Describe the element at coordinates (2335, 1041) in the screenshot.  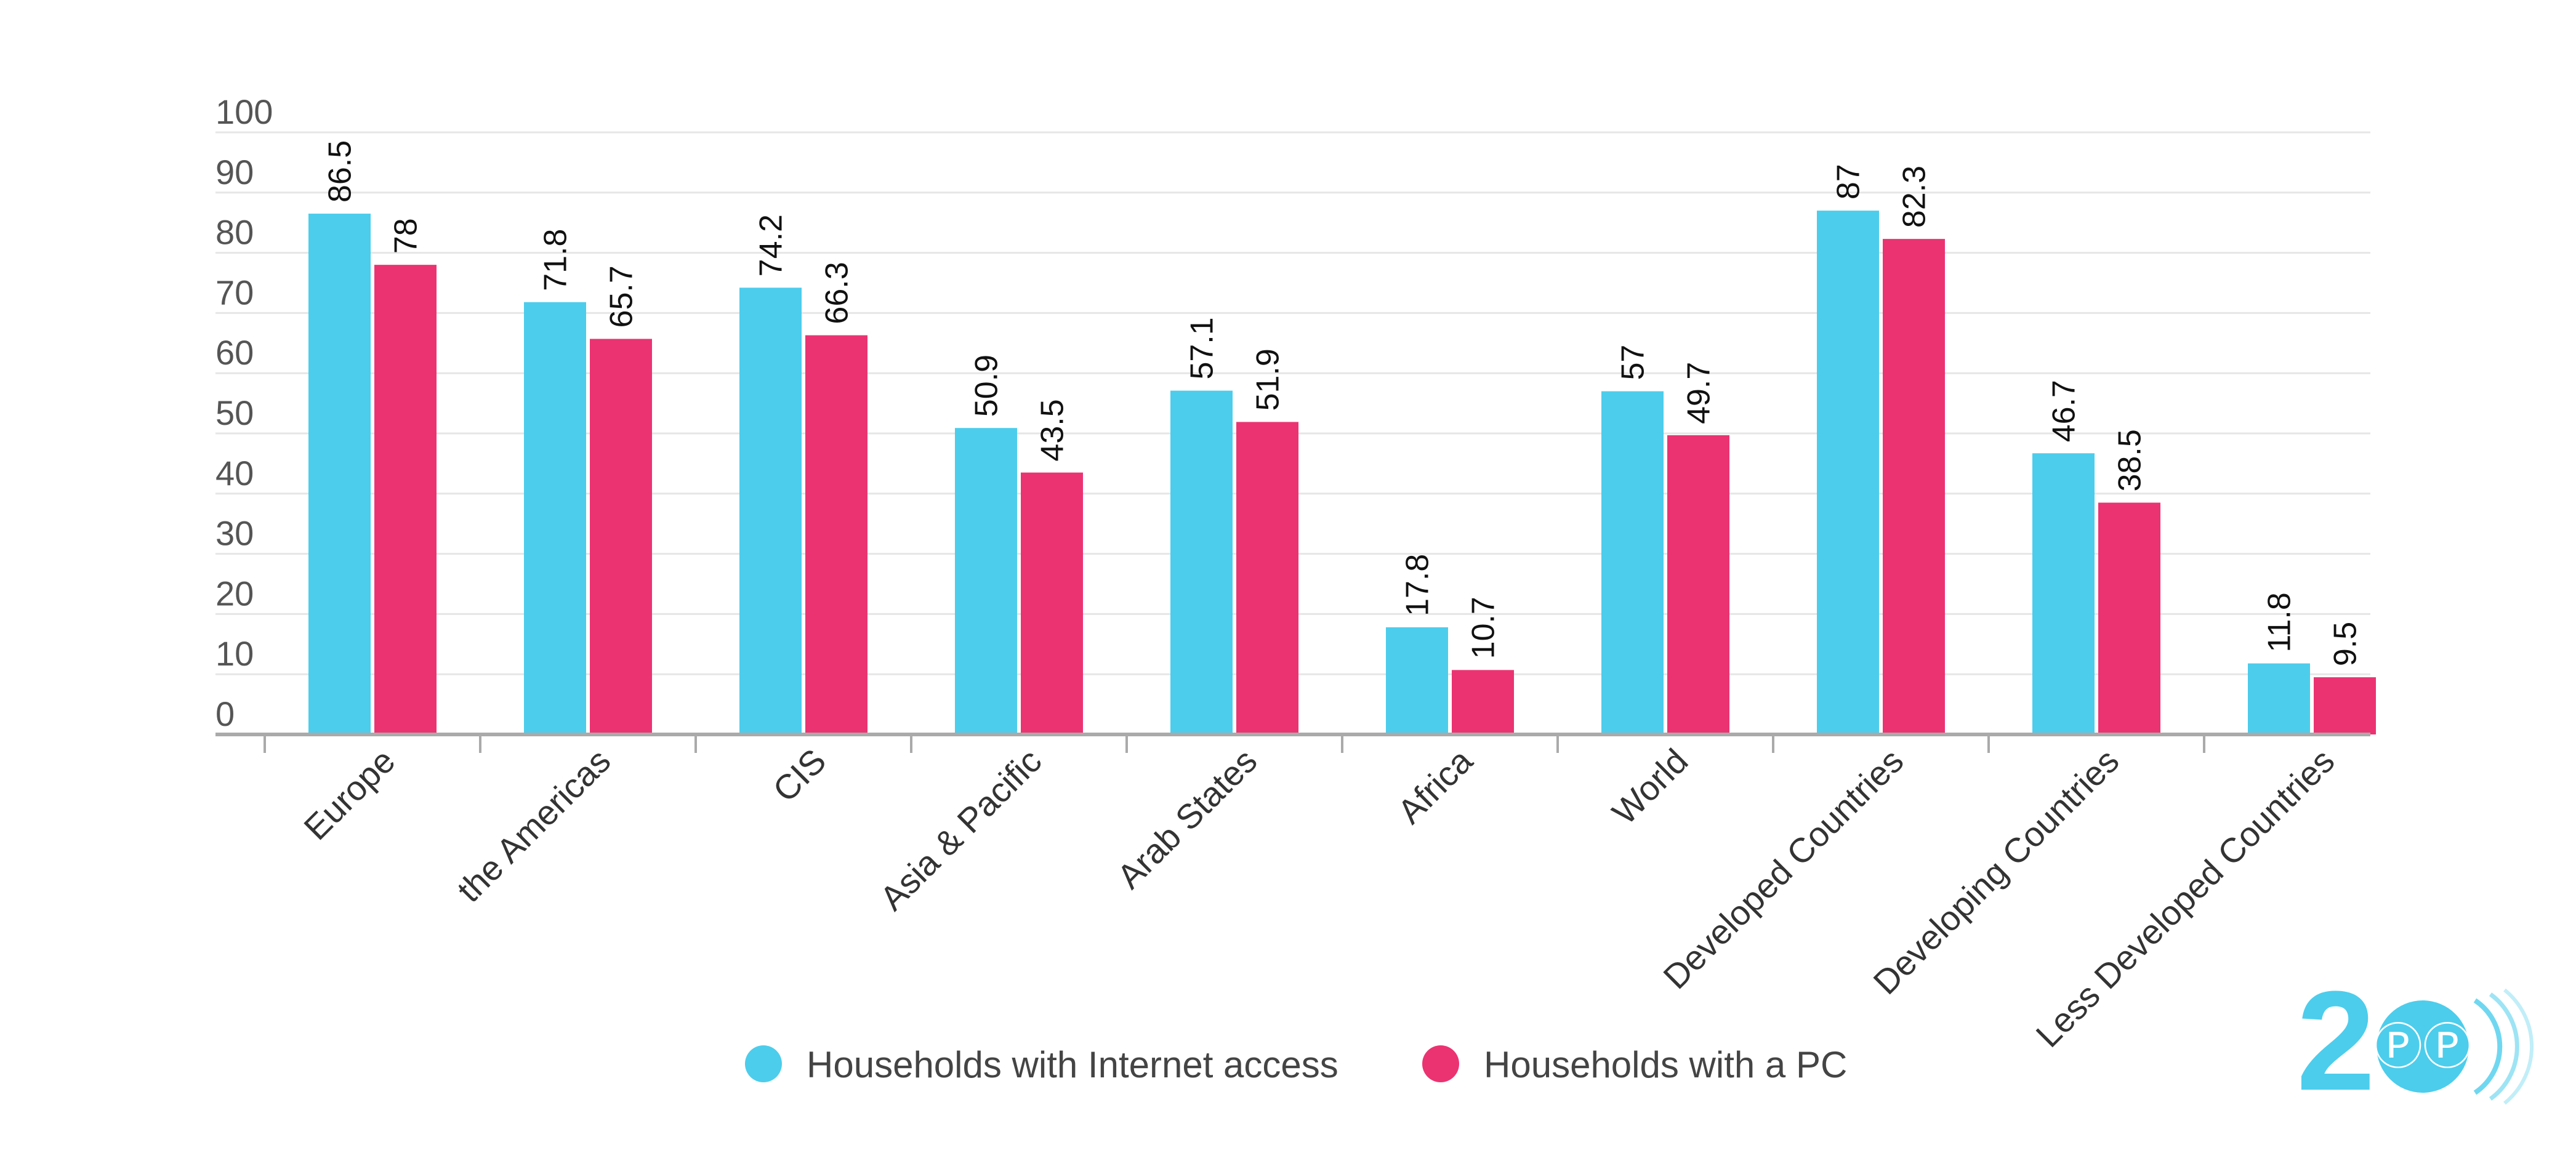
I see `logo-number: 2` at that location.